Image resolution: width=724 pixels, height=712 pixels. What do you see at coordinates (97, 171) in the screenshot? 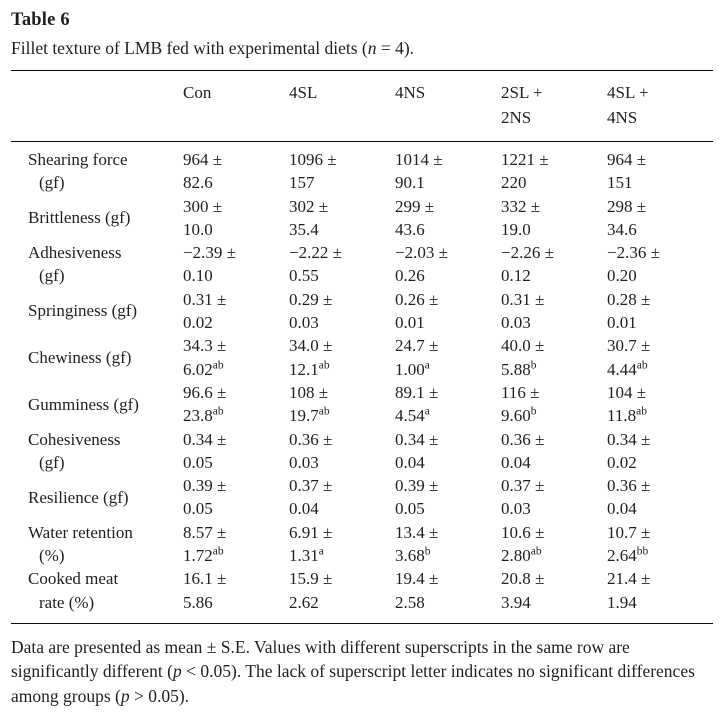
I see `row-label: Shearing force (gf)` at bounding box center [97, 171].